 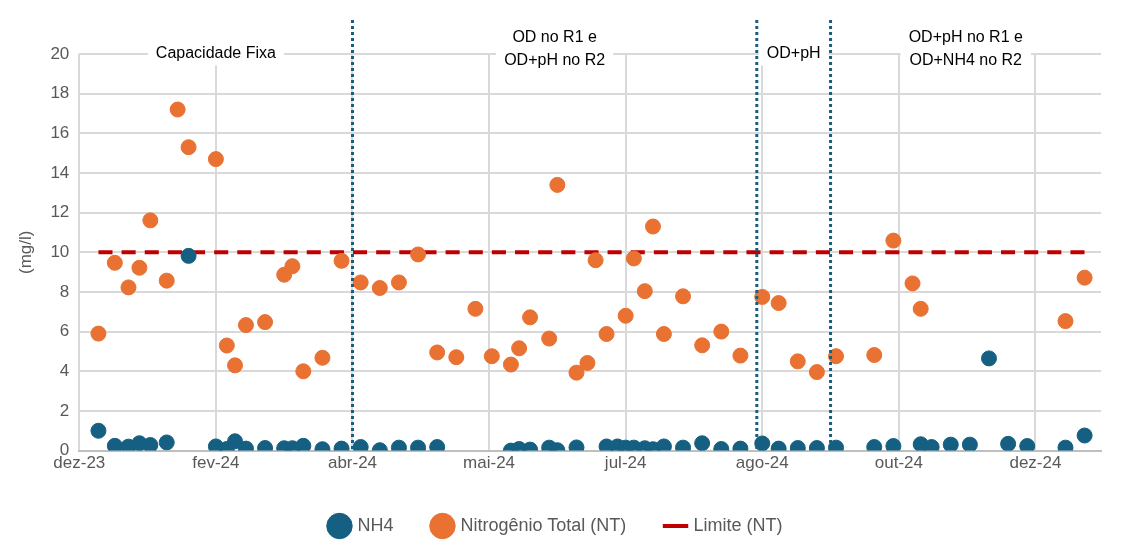 I want to click on y-tick-label: 4, so click(x=64, y=370).